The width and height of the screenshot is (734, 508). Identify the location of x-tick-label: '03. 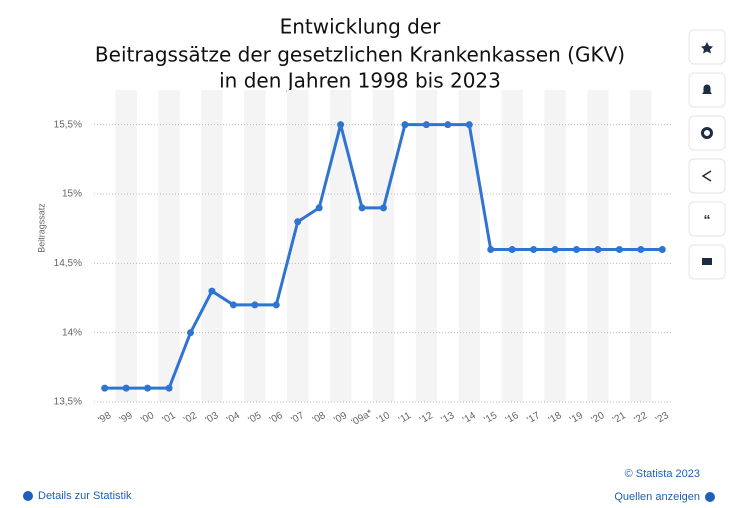
(212, 418).